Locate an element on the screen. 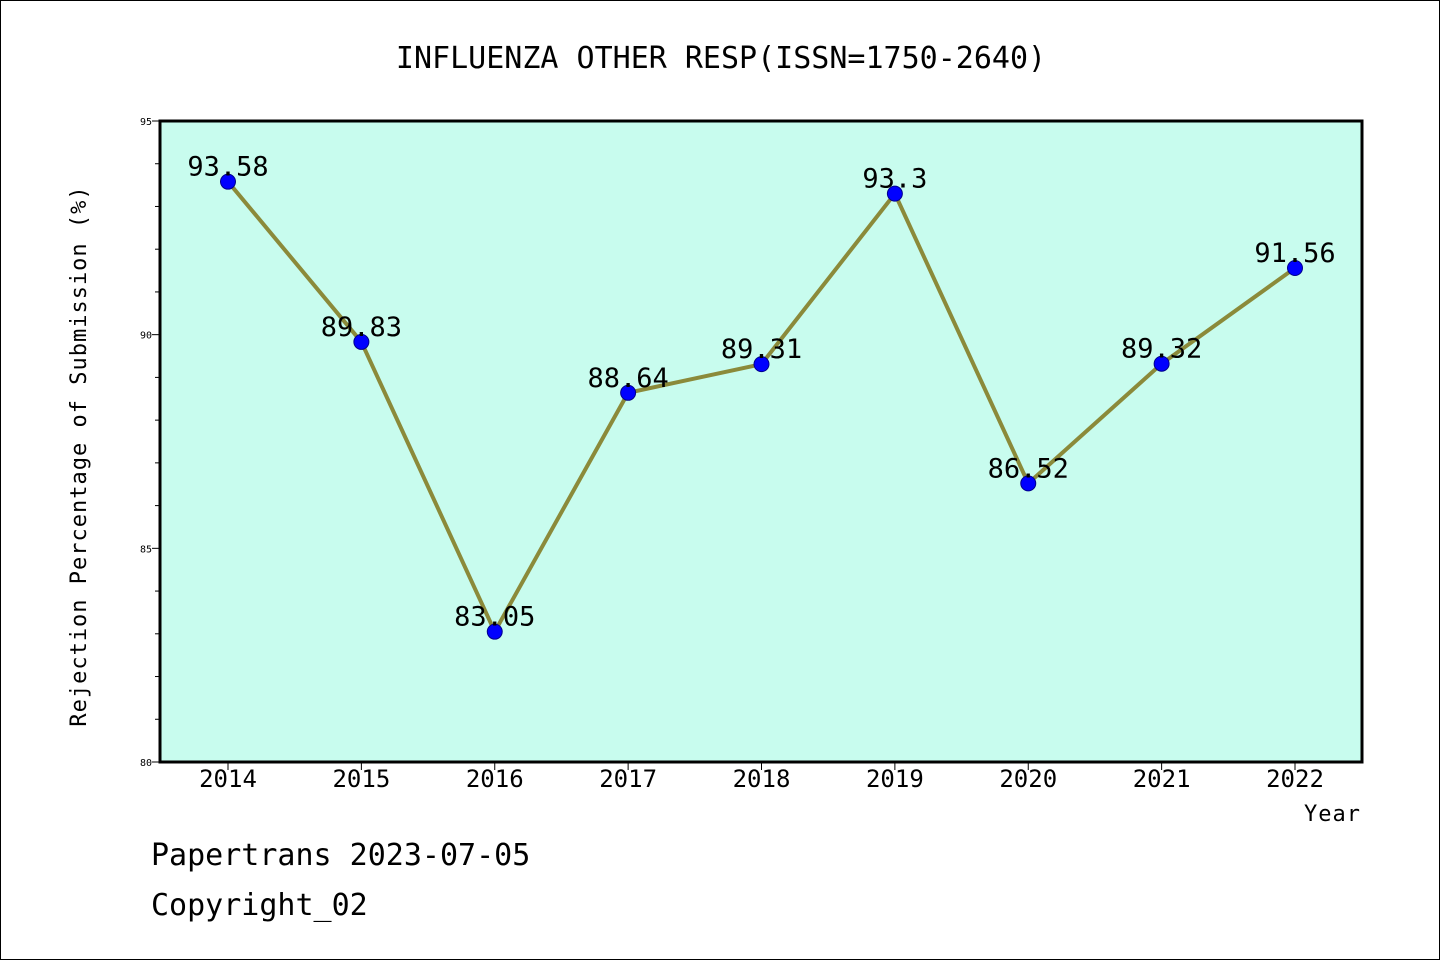 This screenshot has height=961, width=1440. data-label: 91.56 is located at coordinates (1294, 253).